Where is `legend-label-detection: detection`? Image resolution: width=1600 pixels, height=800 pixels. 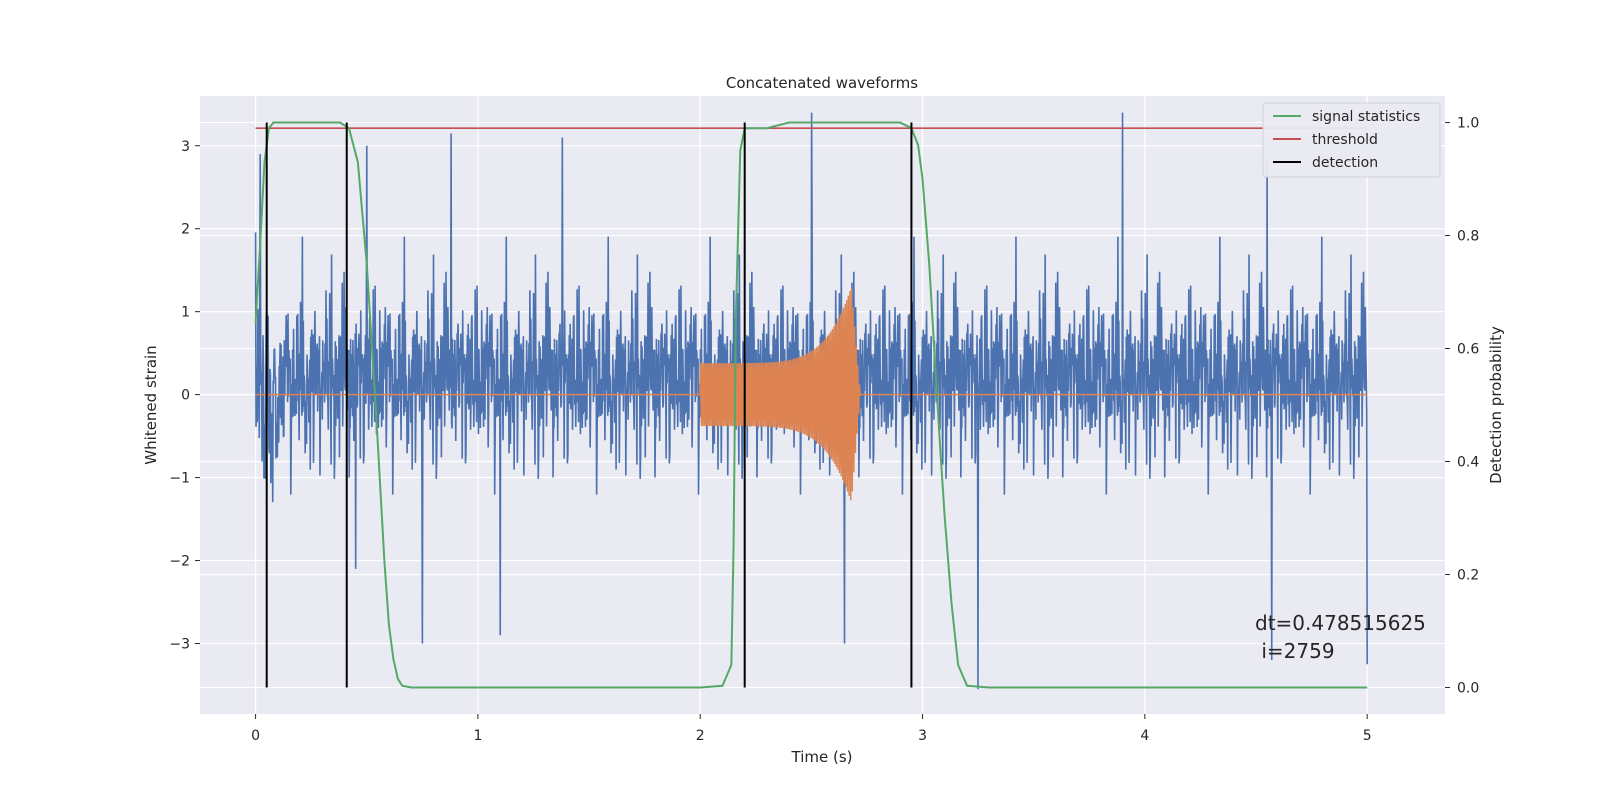 legend-label-detection: detection is located at coordinates (1345, 163).